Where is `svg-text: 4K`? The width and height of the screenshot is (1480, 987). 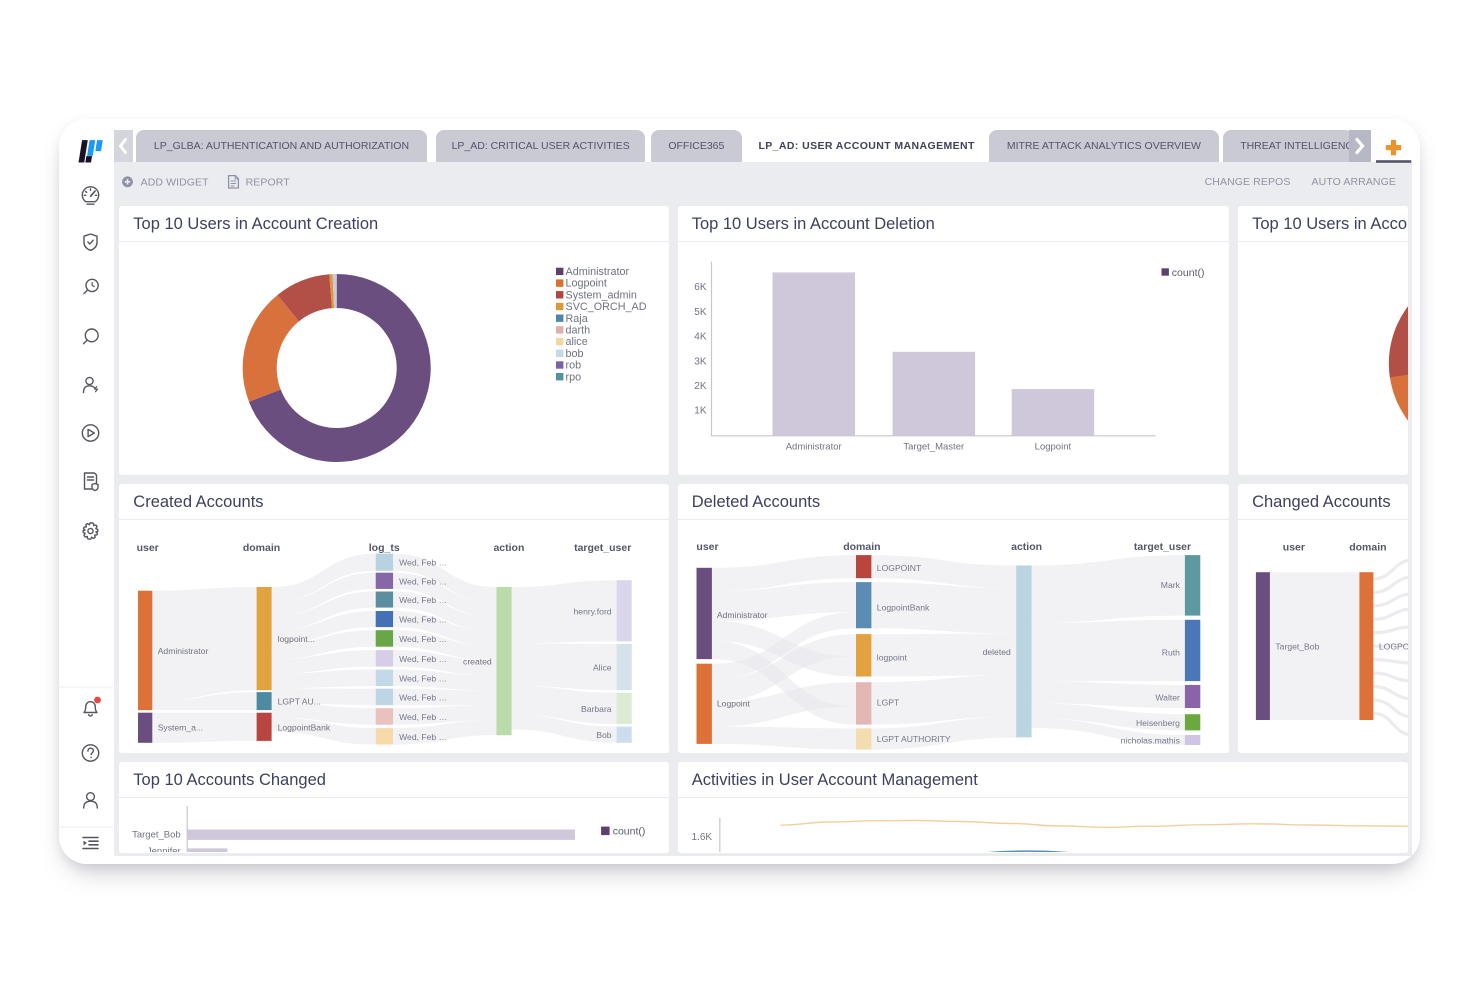
svg-text: 4K is located at coordinates (700, 337).